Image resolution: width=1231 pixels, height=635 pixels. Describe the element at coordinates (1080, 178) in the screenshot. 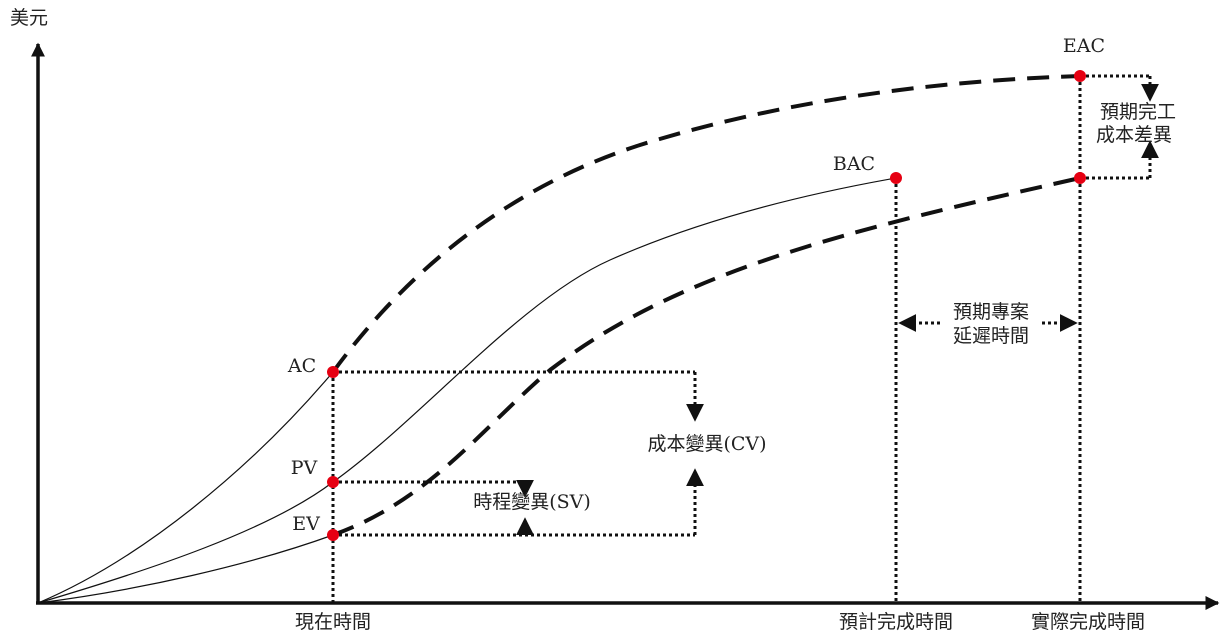

I see `ev-projection-end-marker` at that location.